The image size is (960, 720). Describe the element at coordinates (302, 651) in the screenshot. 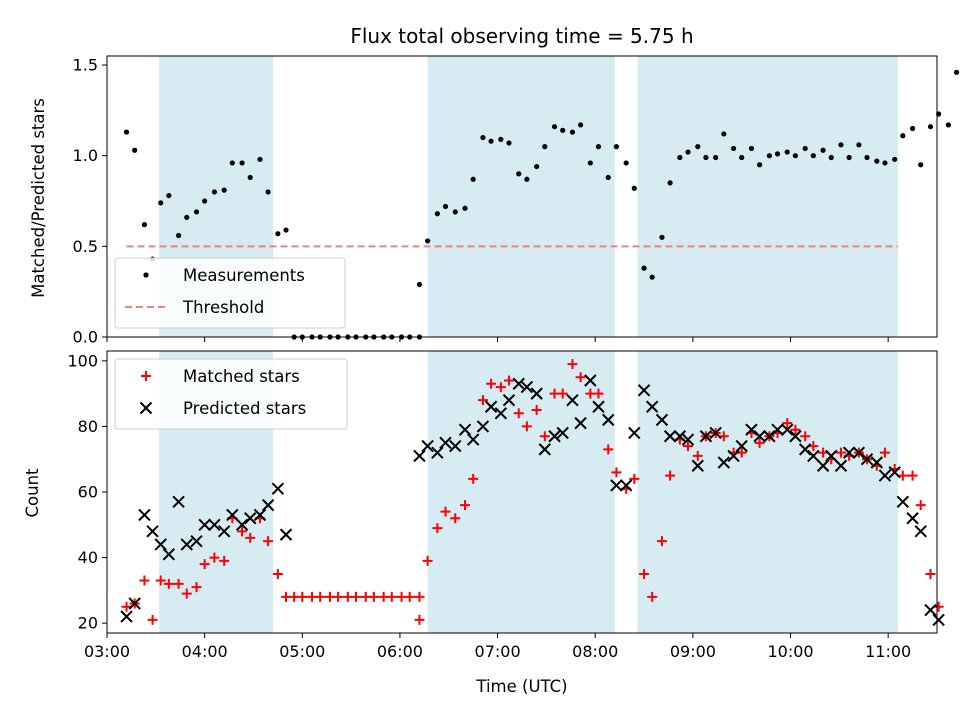

I see `x-tick-label: 05:00` at that location.